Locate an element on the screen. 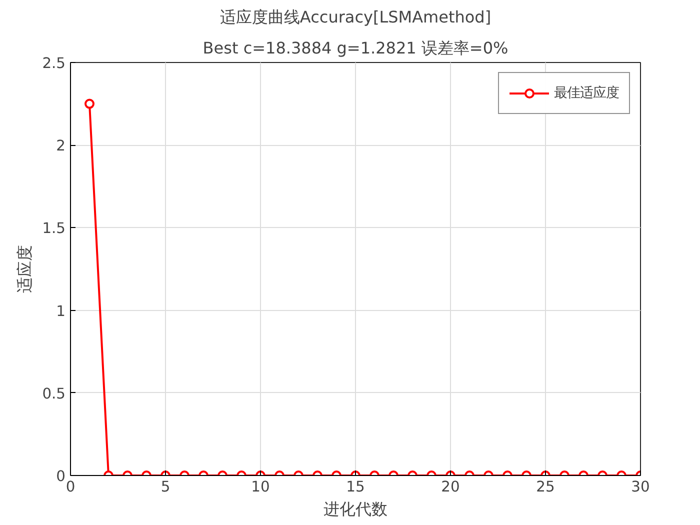 This screenshot has width=700, height=525. x-tick-label: 20 is located at coordinates (450, 487).